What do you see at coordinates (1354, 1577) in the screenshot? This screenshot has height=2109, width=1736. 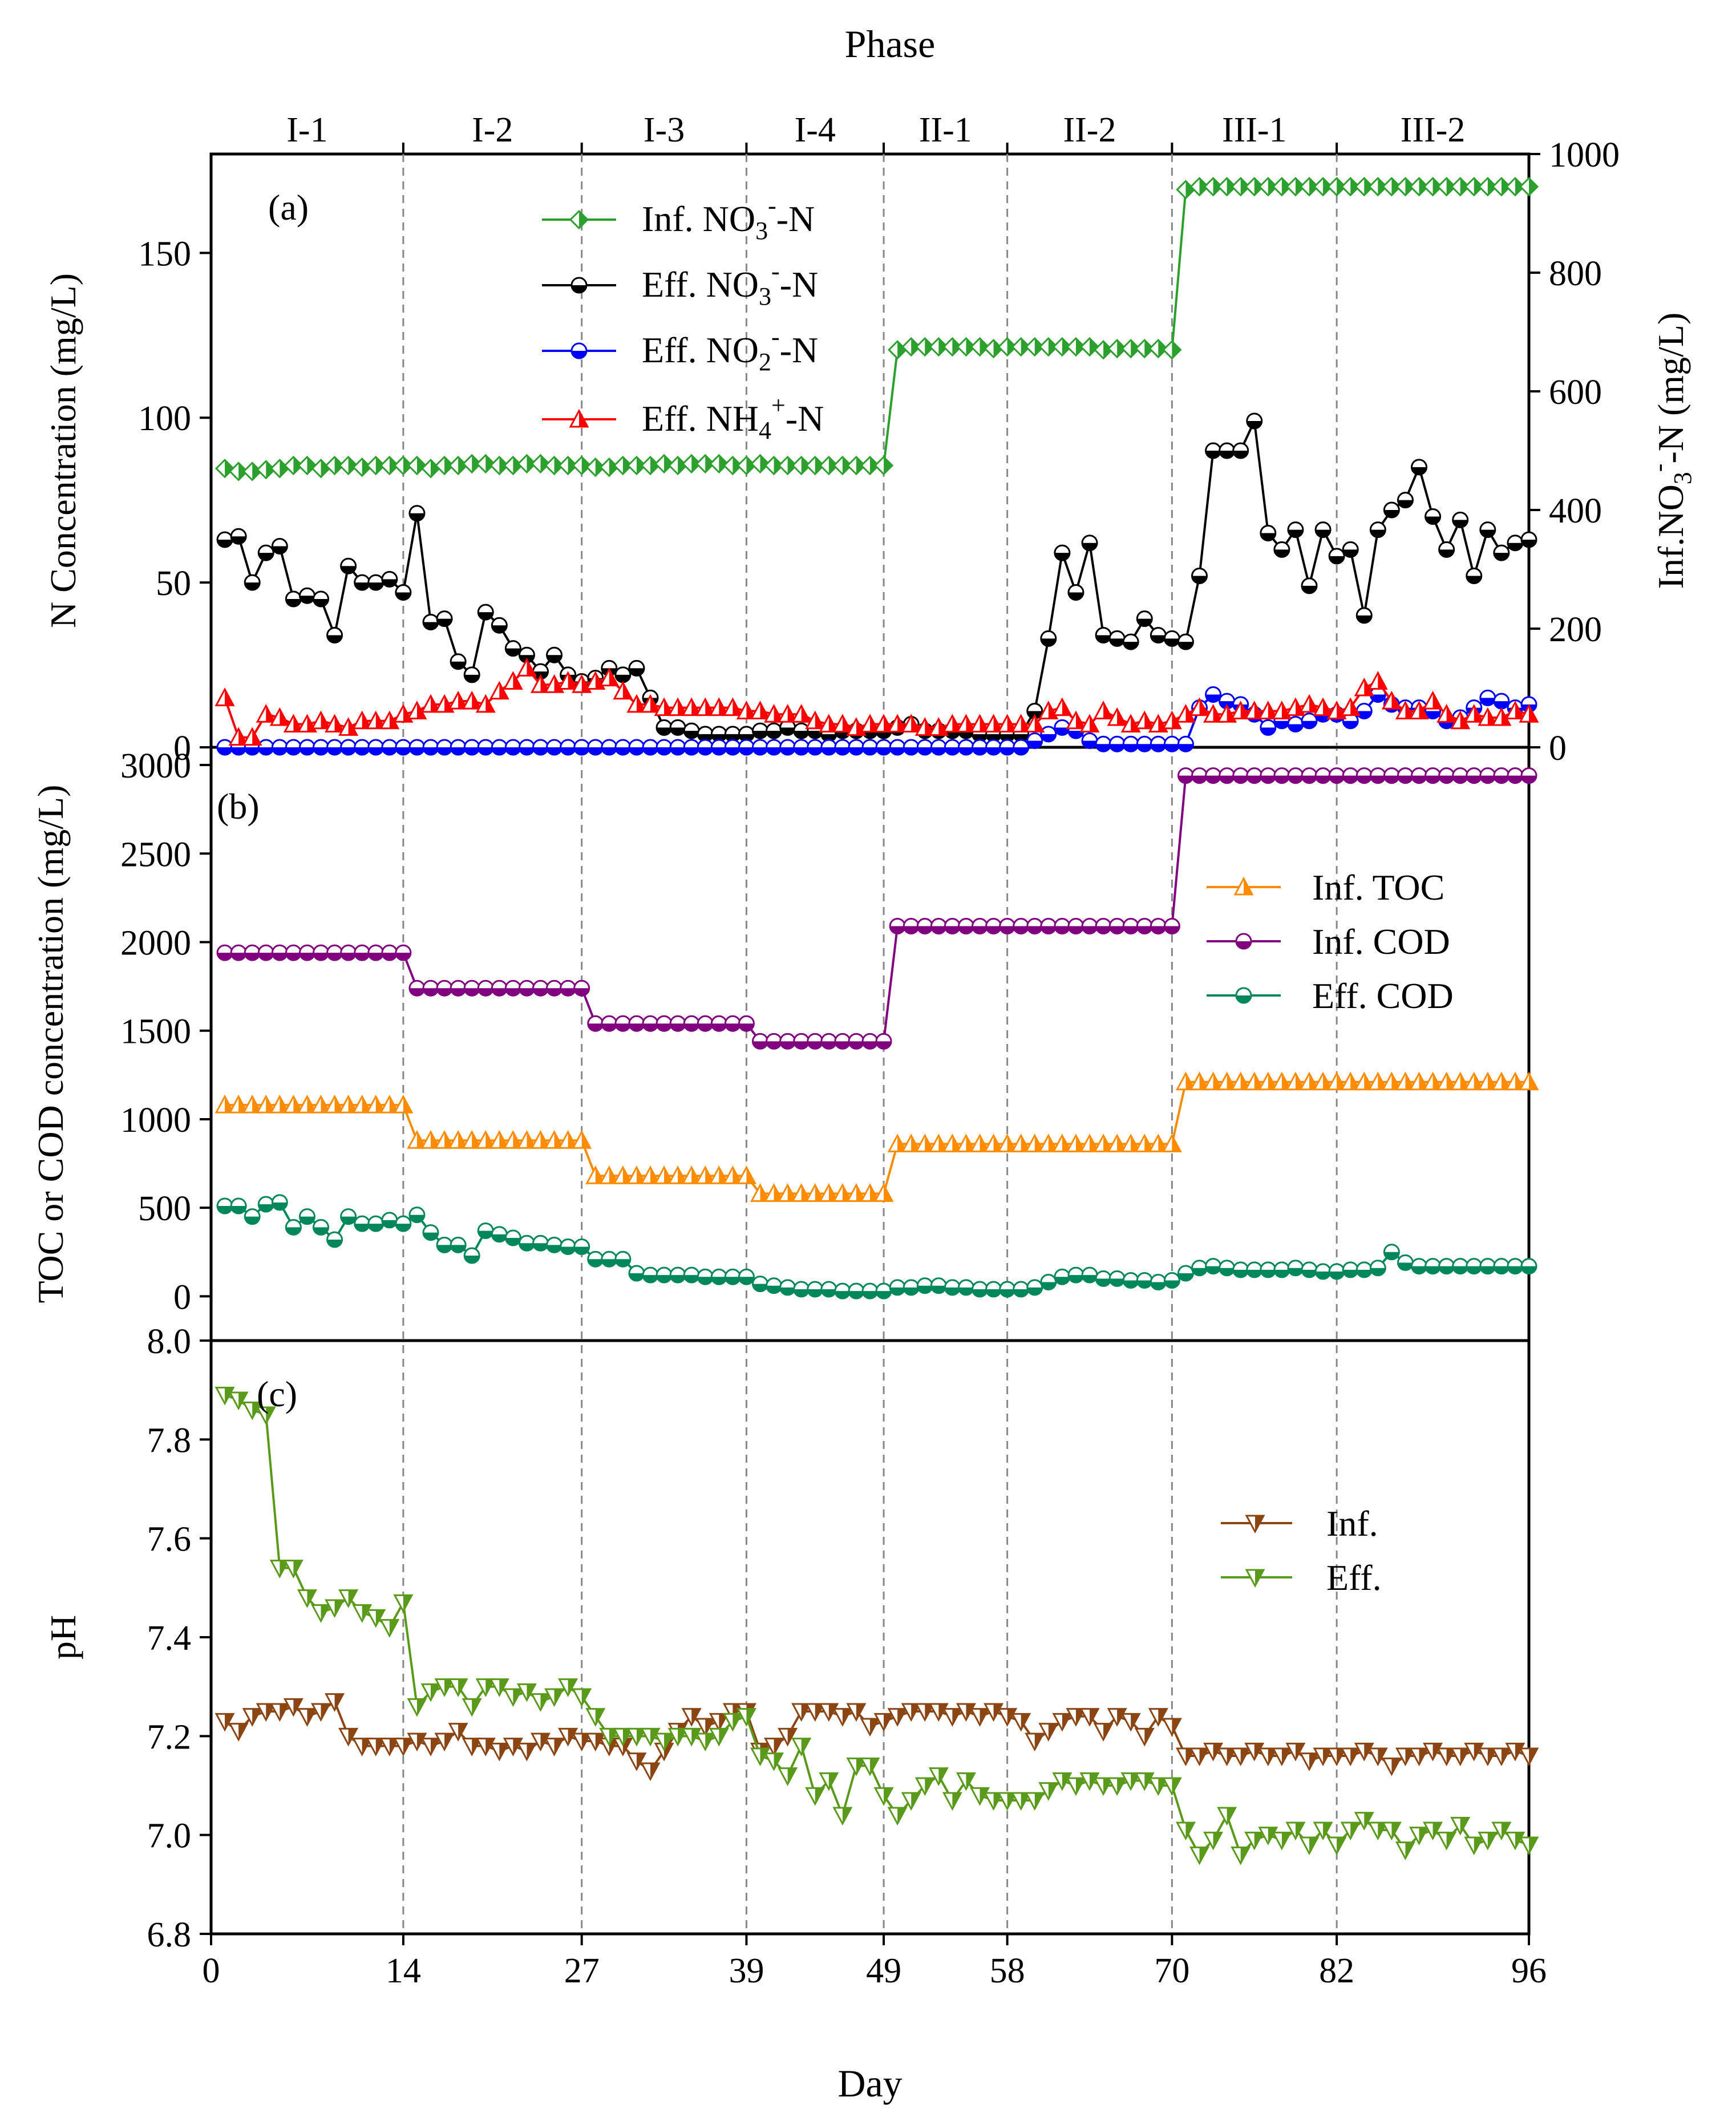 I see `svg-text: Eff.` at bounding box center [1354, 1577].